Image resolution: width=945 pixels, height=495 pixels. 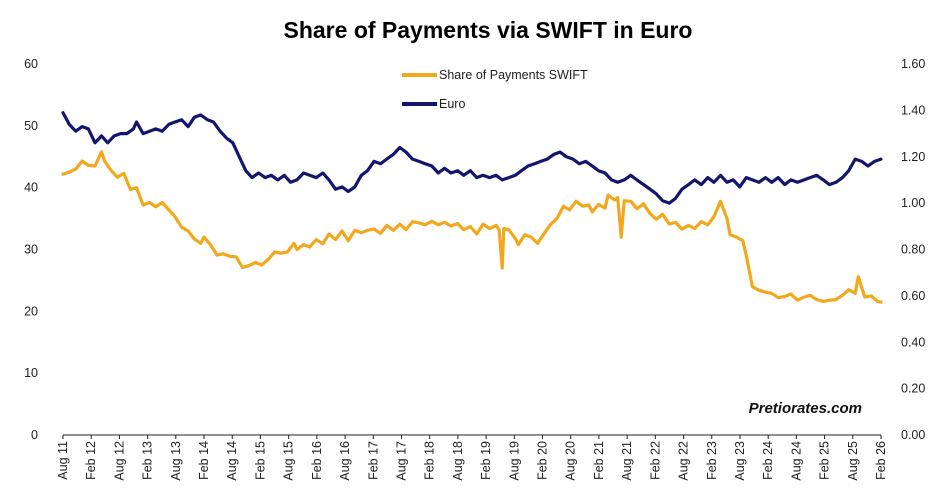 What do you see at coordinates (712, 460) in the screenshot?
I see `x-tick-label: Feb 23` at bounding box center [712, 460].